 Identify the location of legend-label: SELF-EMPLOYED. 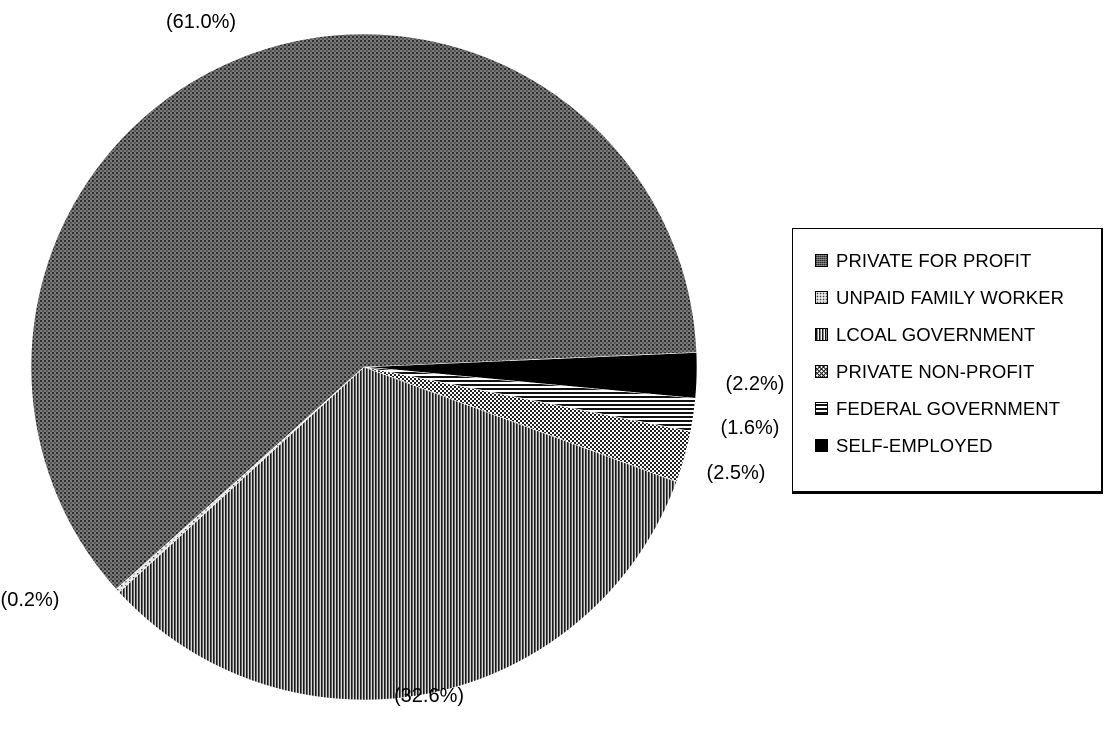
(914, 445).